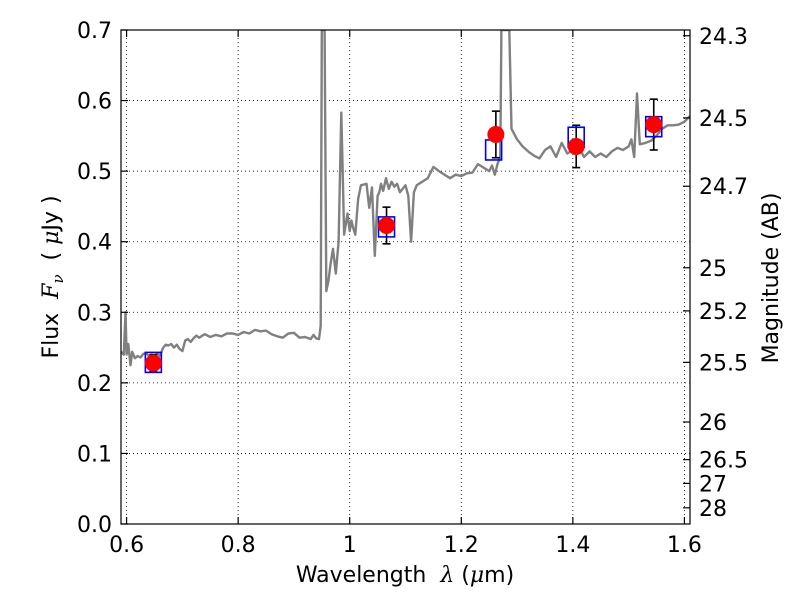  I want to click on y2-tick-label: 25.5, so click(723, 363).